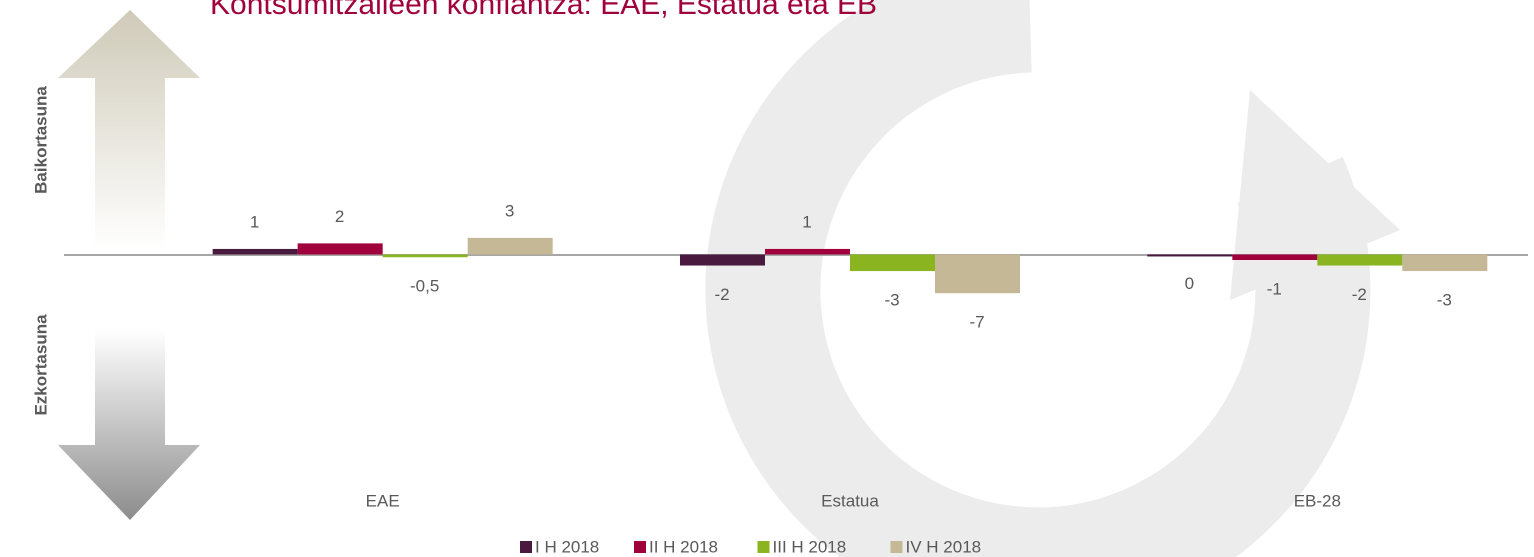  Describe the element at coordinates (40, 365) in the screenshot. I see `y-label-bottom: Ezkortasuna` at that location.